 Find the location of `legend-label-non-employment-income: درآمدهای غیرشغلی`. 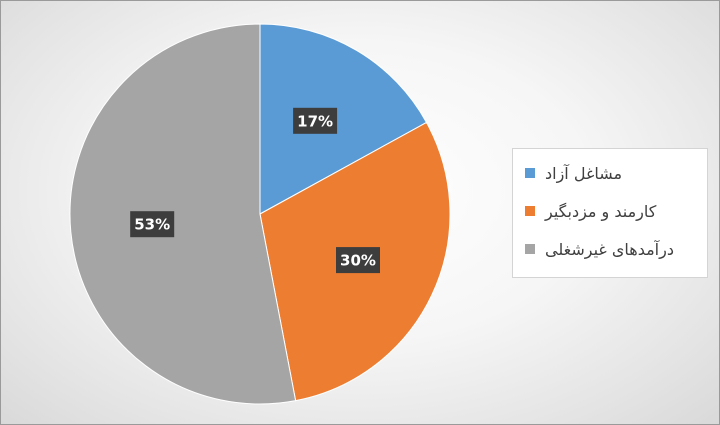

legend-label-non-employment-income: درآمدهای غیرشغلی is located at coordinates (609, 249).